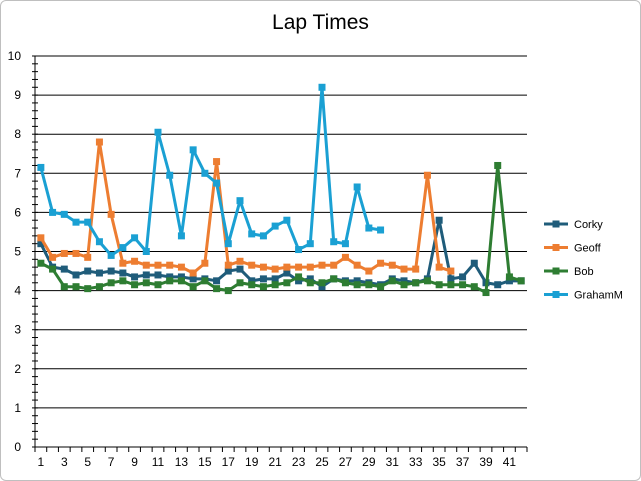 This screenshot has width=641, height=481. Describe the element at coordinates (299, 462) in the screenshot. I see `x-tick-label: 23` at that location.